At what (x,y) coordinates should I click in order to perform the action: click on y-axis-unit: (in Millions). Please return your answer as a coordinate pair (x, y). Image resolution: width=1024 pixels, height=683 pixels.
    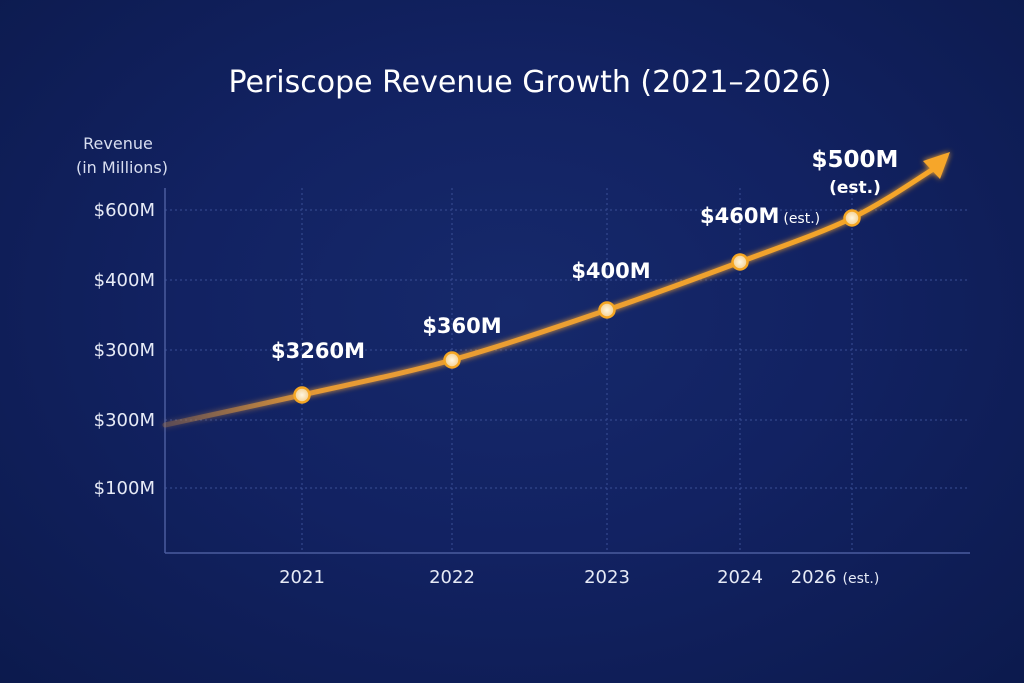
    Looking at the image, I should click on (122, 167).